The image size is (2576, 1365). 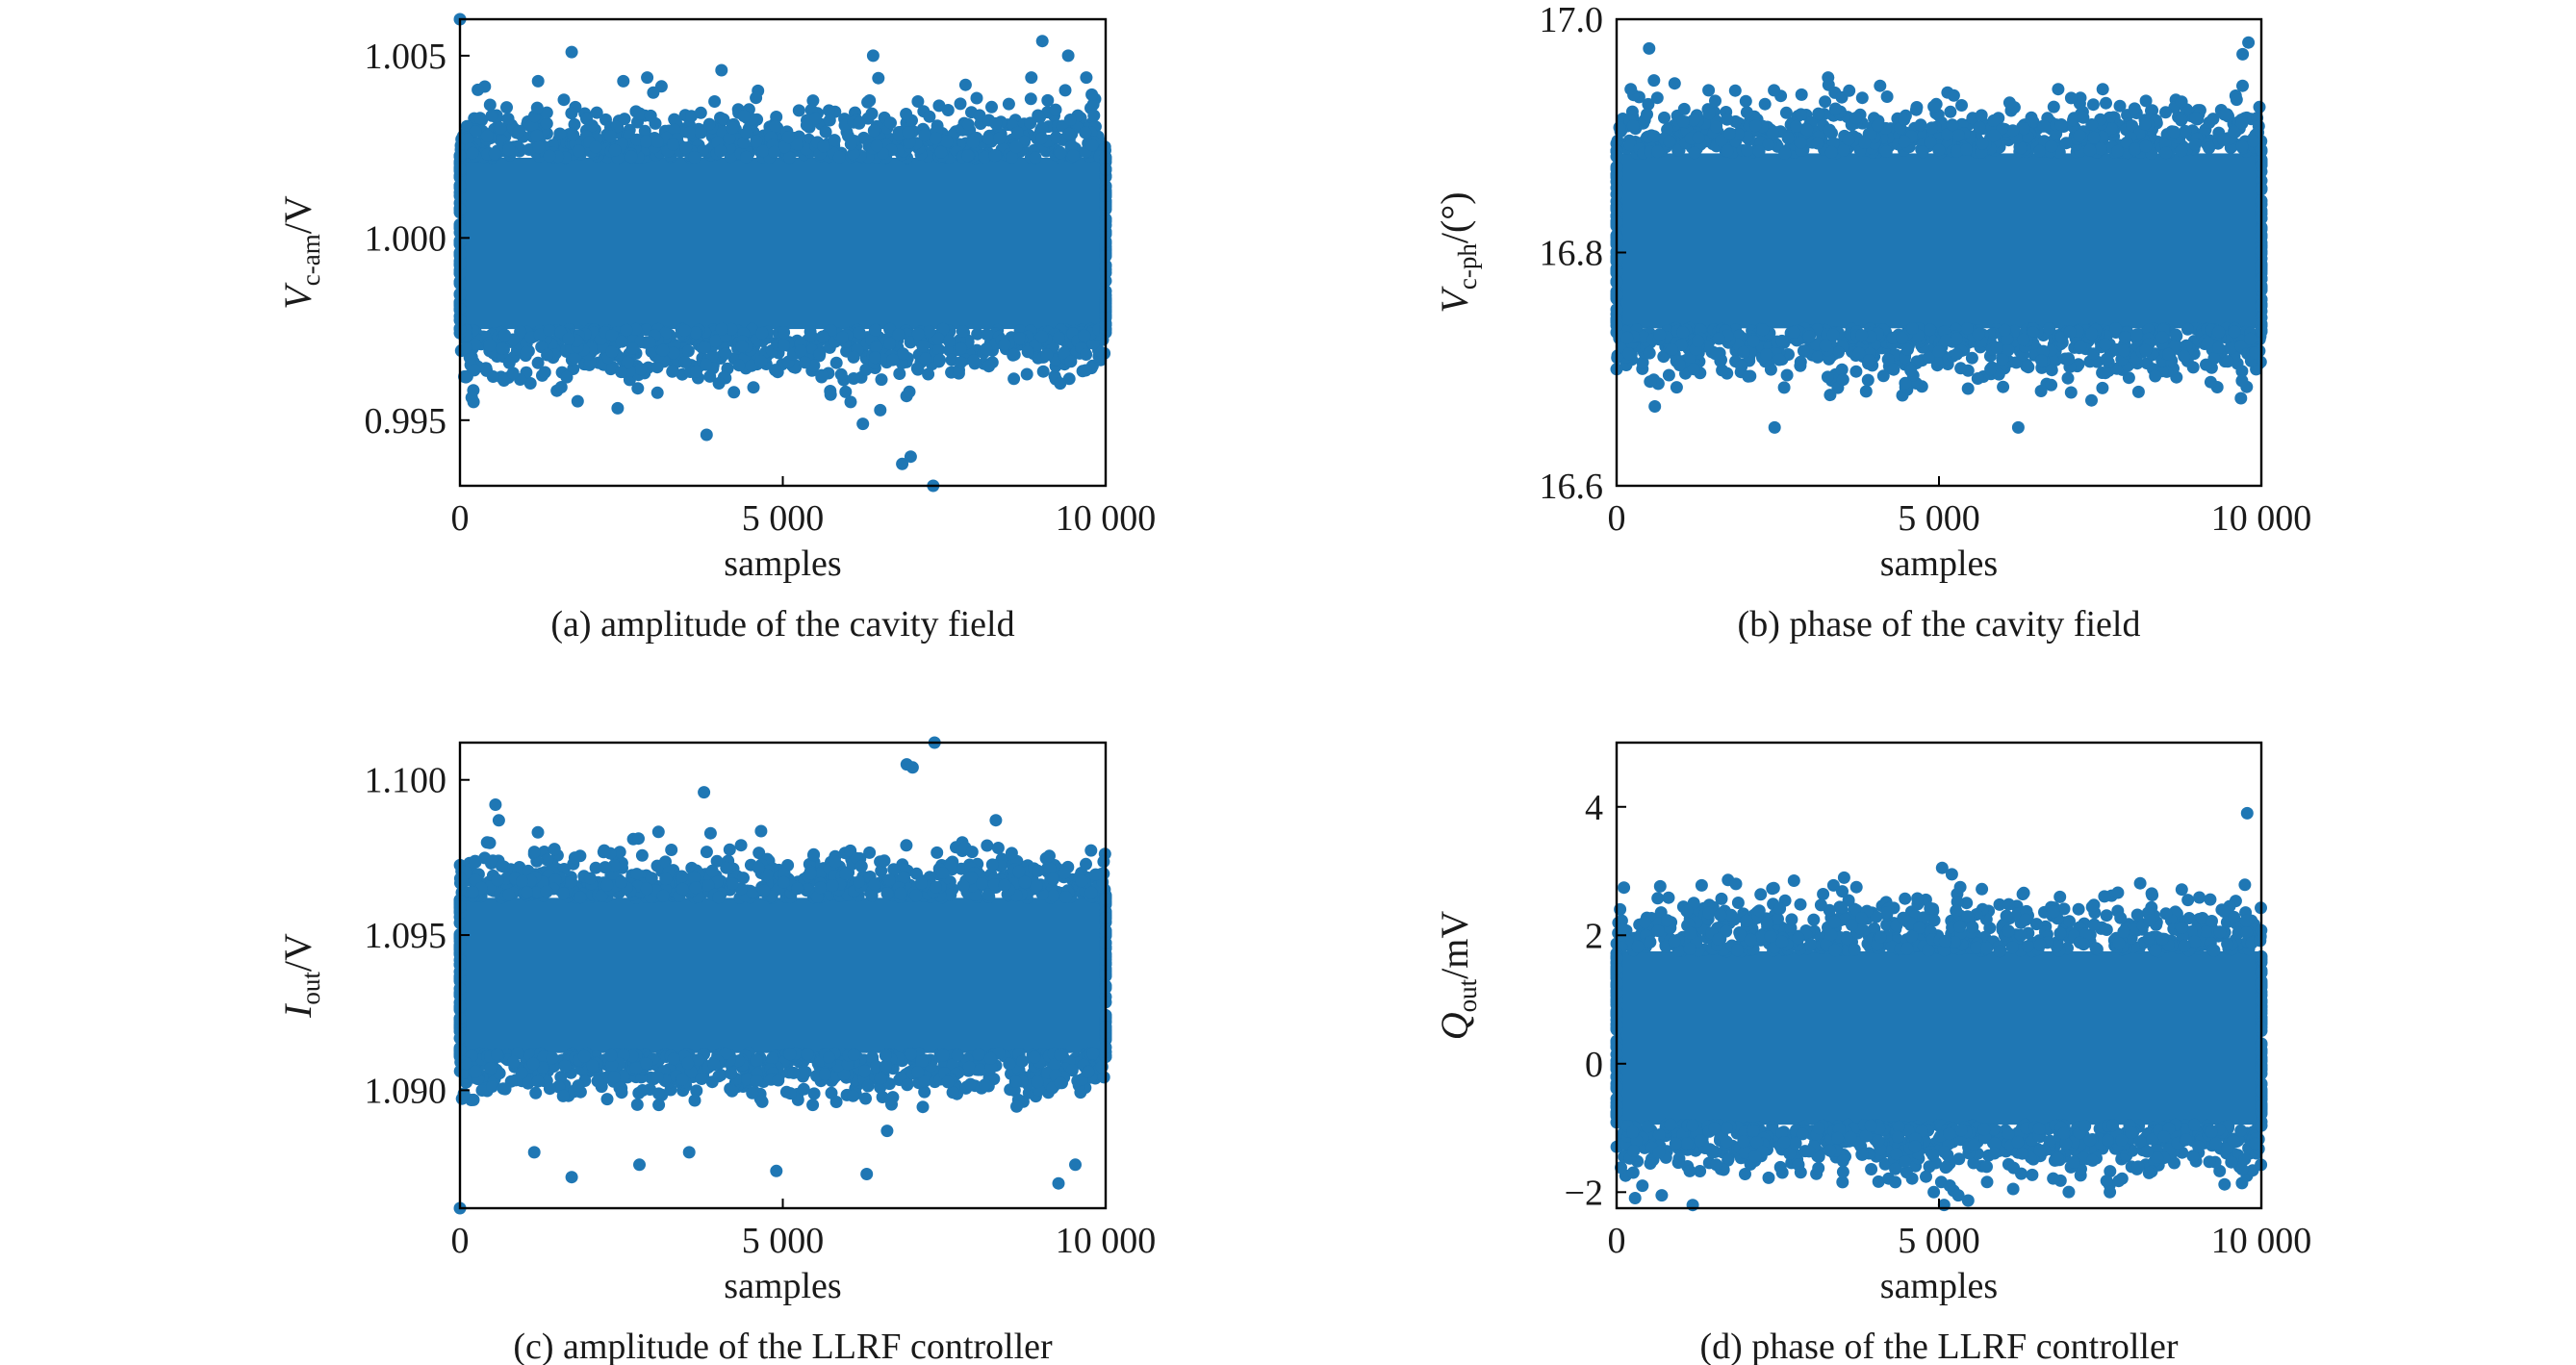 I want to click on x-tick-label: 5 000, so click(x=783, y=1241).